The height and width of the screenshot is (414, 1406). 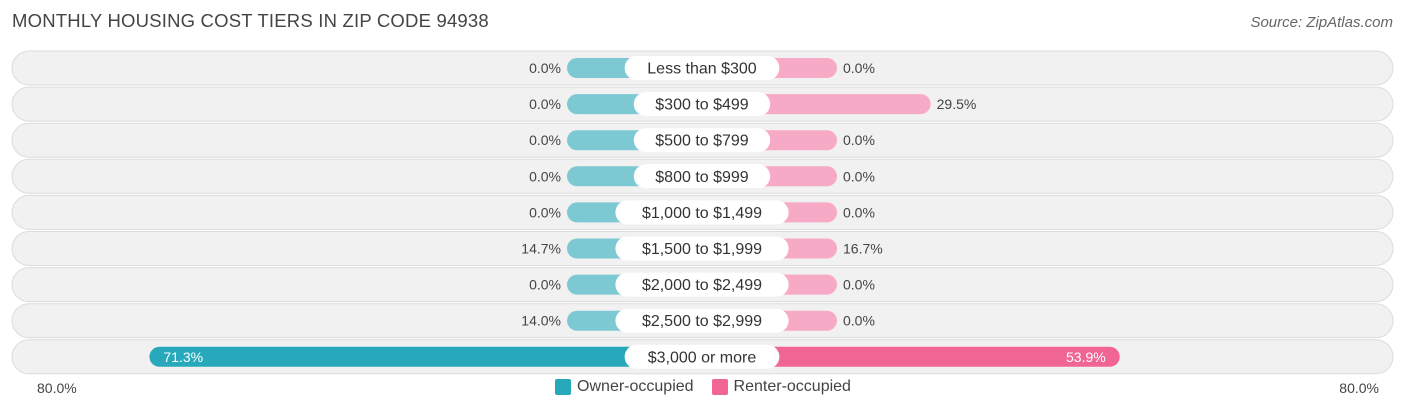 I want to click on category-label: $1,000 to $1,499, so click(x=702, y=213).